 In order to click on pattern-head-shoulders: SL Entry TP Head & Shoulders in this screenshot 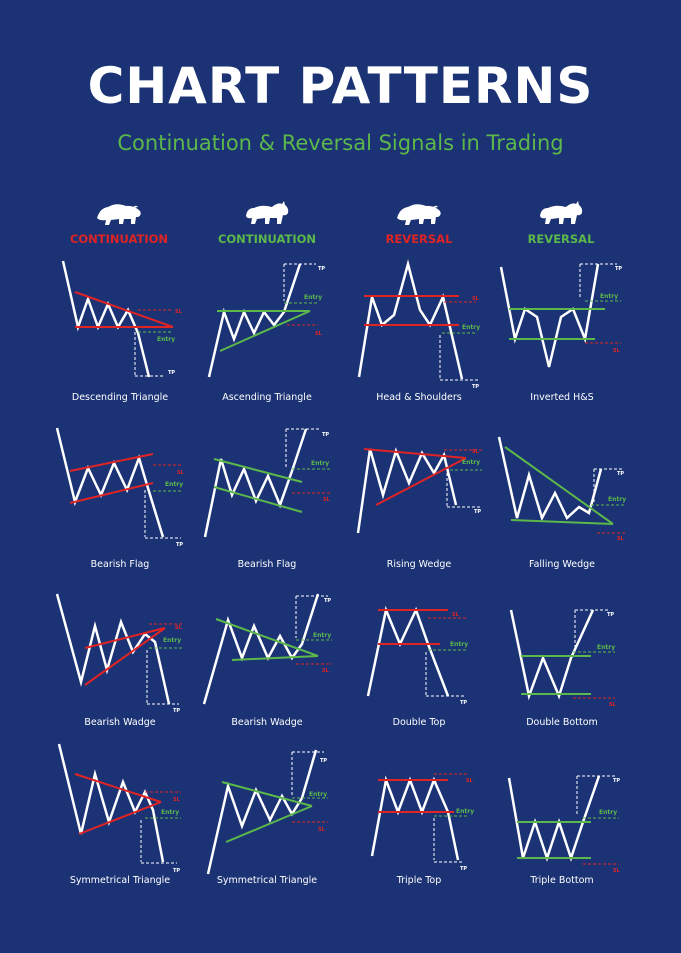, I will do `click(419, 335)`.